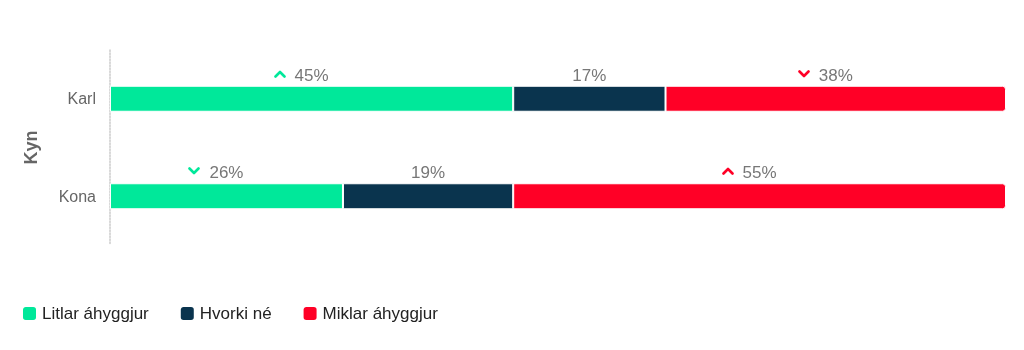  What do you see at coordinates (96, 313) in the screenshot?
I see `legend-label: Litlar áhyggjur` at bounding box center [96, 313].